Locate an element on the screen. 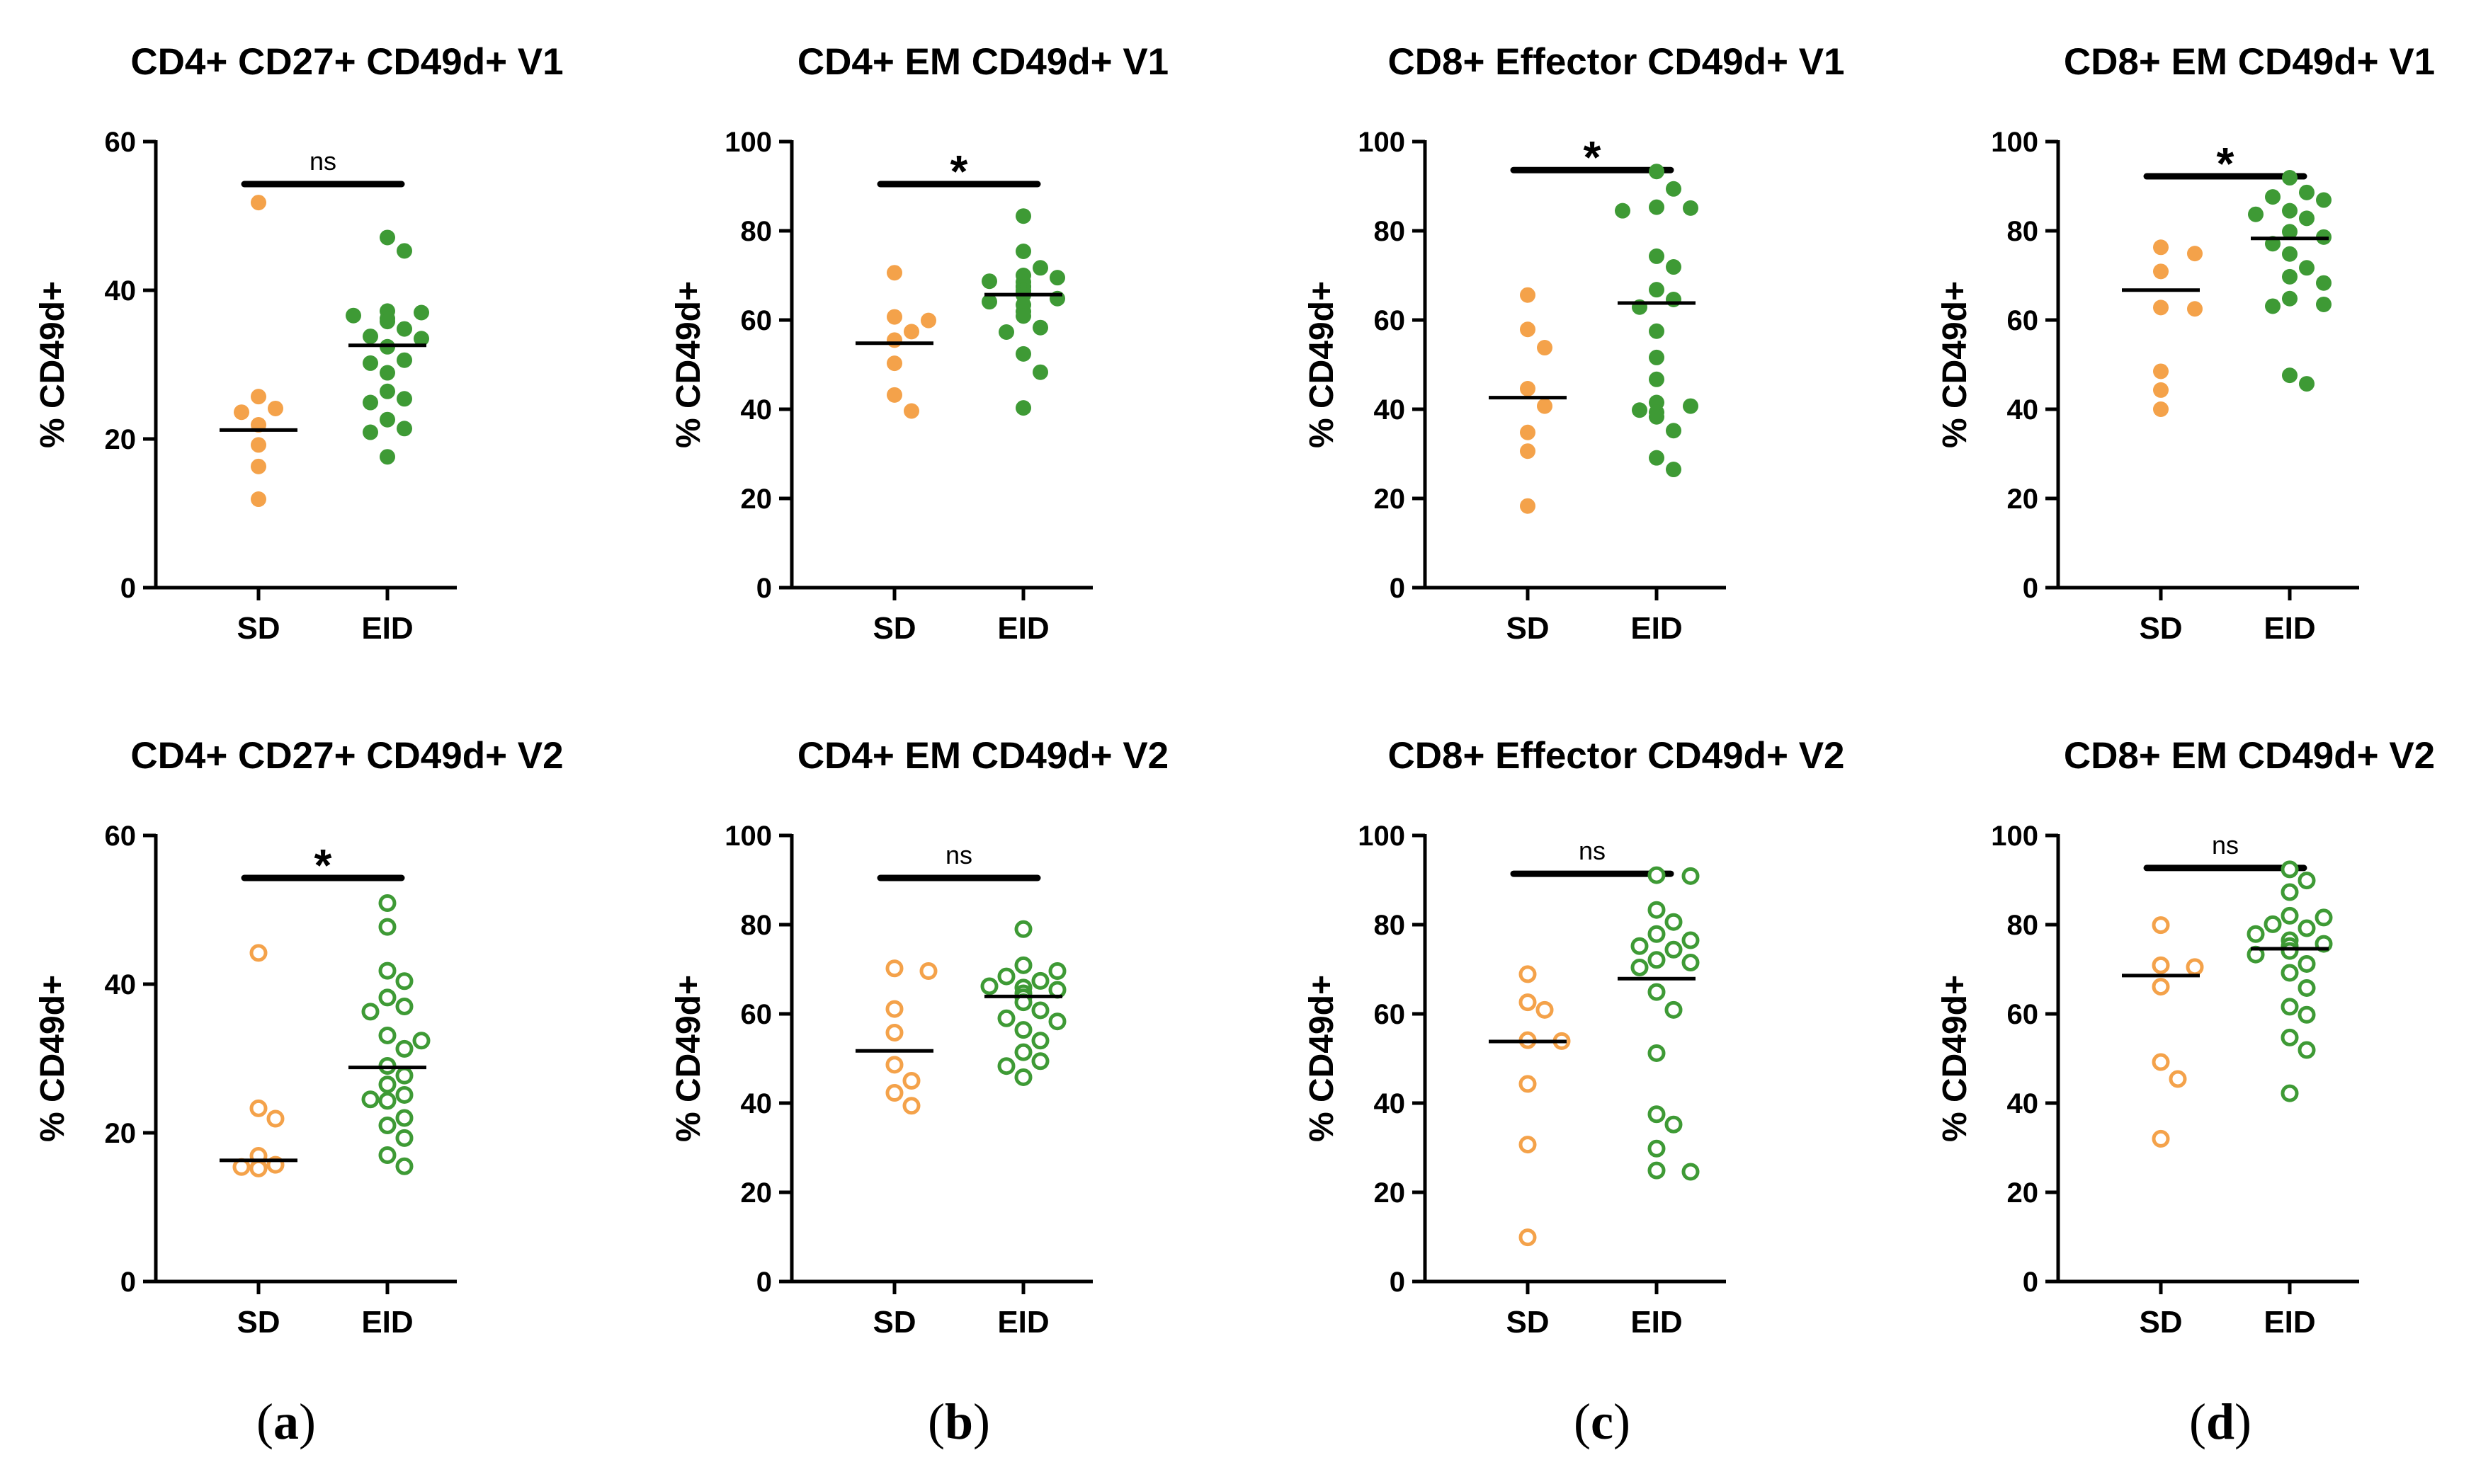  significance-label: ns is located at coordinates (2225, 845).